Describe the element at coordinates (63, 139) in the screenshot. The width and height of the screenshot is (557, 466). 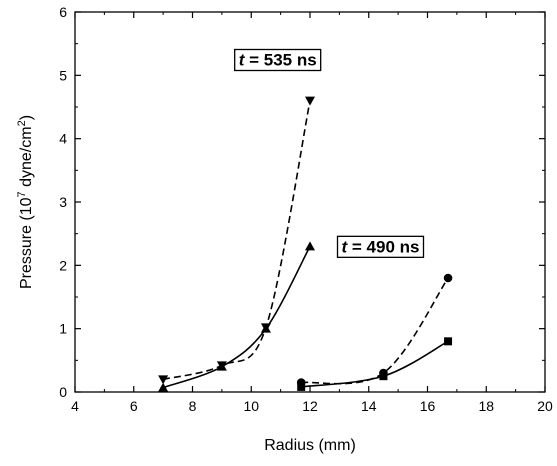
I see `y-tick-label: 4` at that location.